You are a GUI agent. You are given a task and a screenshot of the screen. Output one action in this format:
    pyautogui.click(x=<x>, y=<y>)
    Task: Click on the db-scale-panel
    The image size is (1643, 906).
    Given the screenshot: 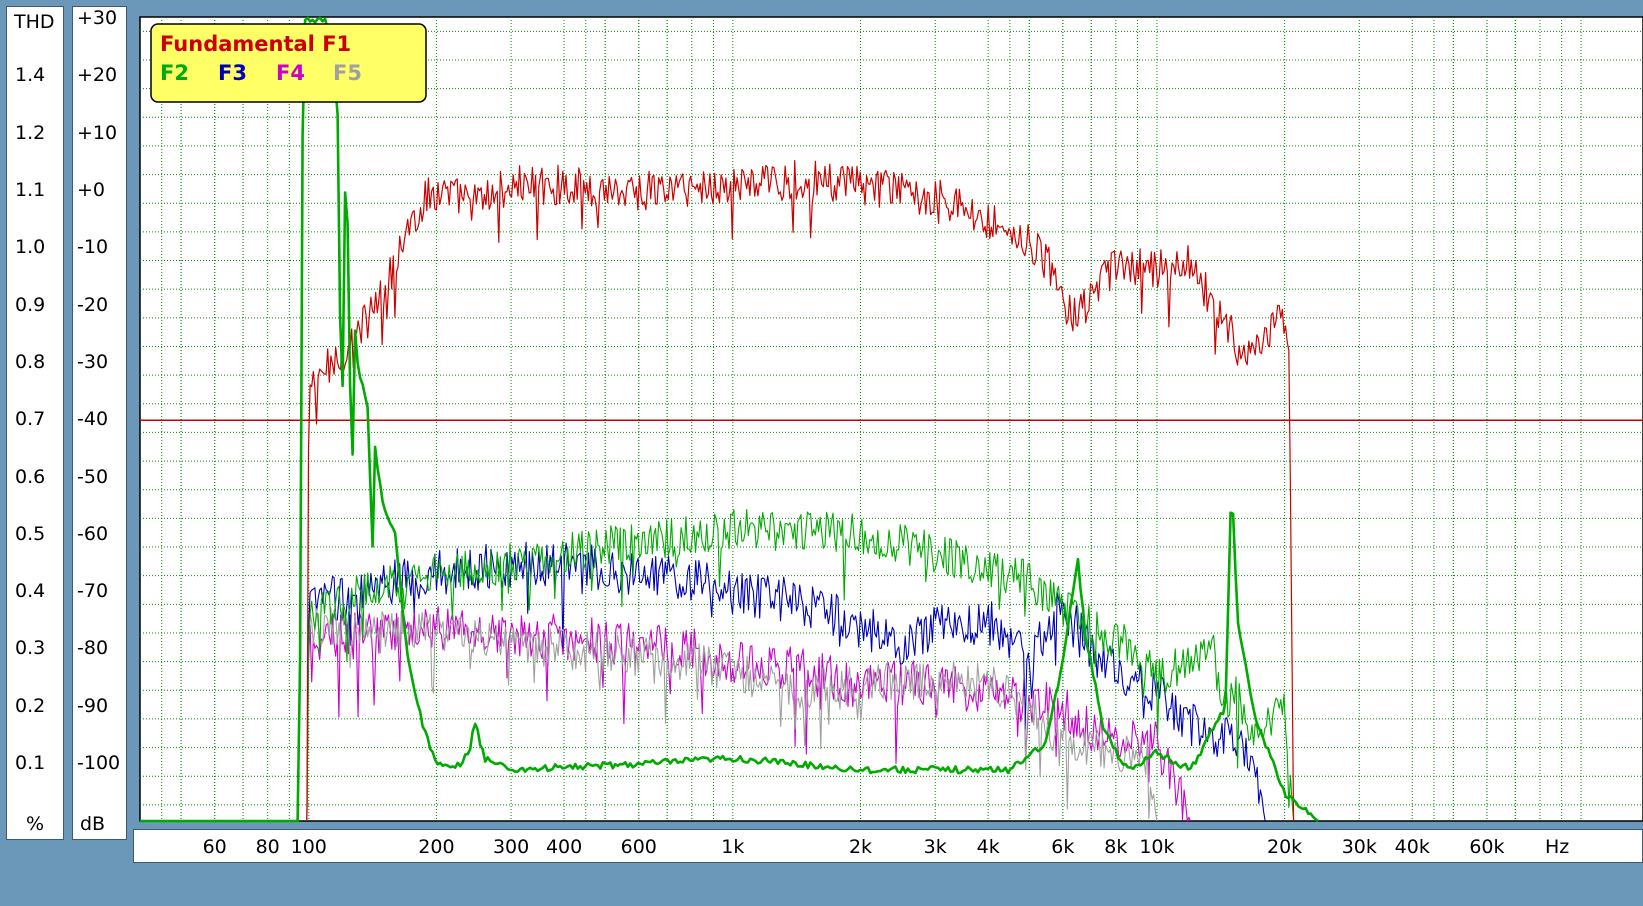 What is the action you would take?
    pyautogui.click(x=99, y=423)
    